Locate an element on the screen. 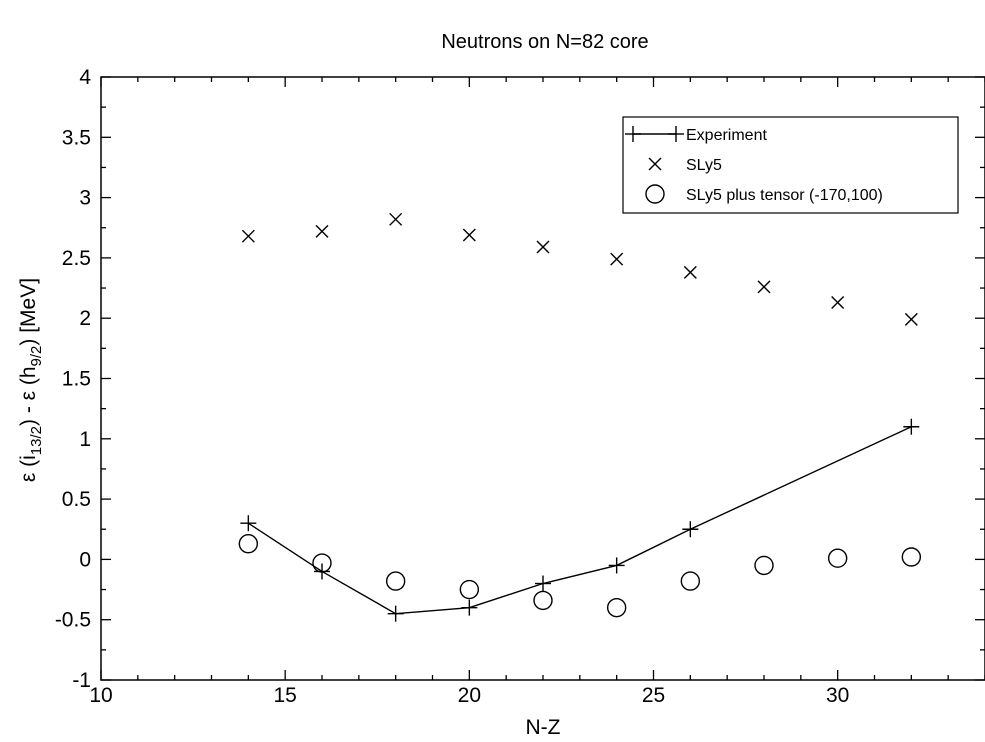 The image size is (985, 742). y-tick-label: 2 is located at coordinates (85, 318).